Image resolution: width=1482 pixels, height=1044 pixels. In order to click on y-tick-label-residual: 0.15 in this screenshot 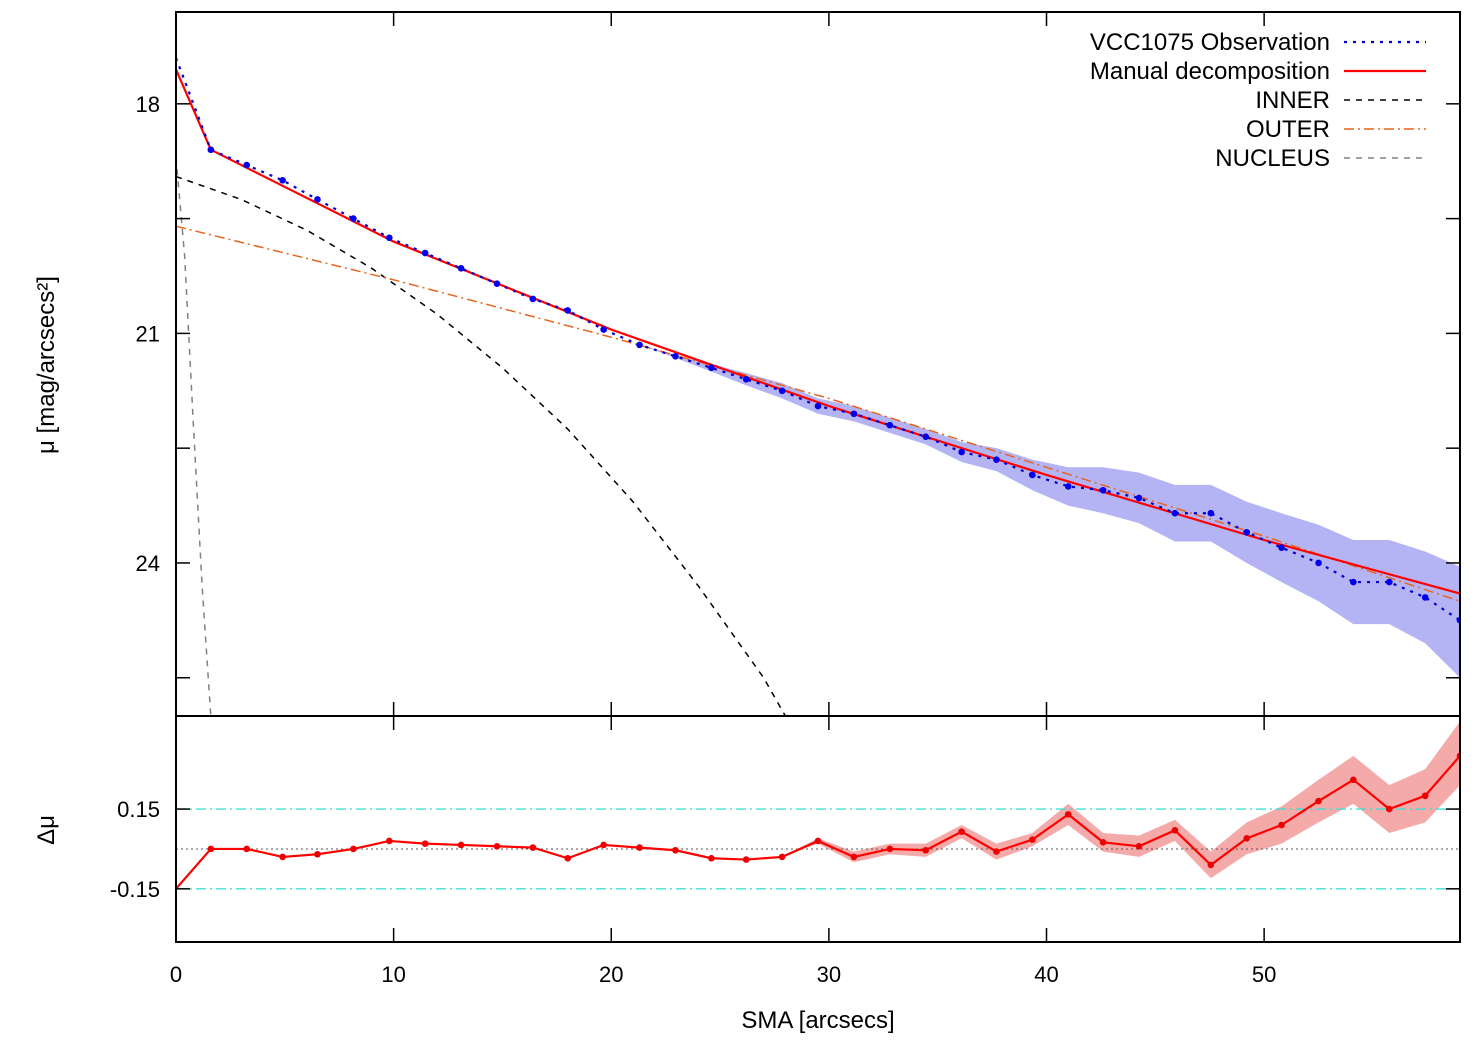, I will do `click(138, 809)`.